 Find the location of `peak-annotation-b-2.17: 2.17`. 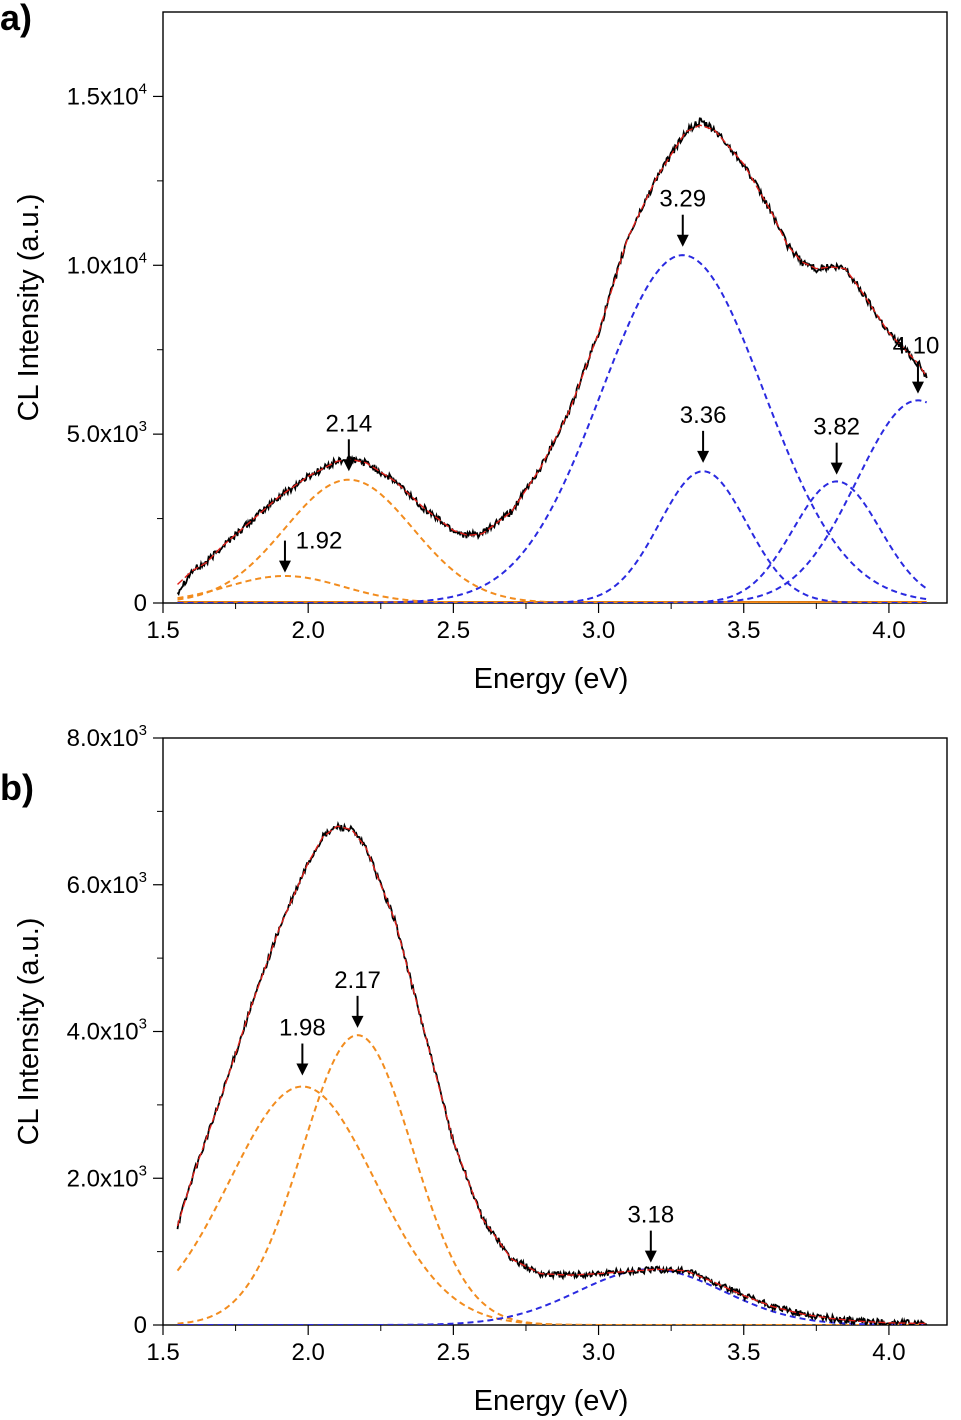

peak-annotation-b-2.17: 2.17 is located at coordinates (357, 997).